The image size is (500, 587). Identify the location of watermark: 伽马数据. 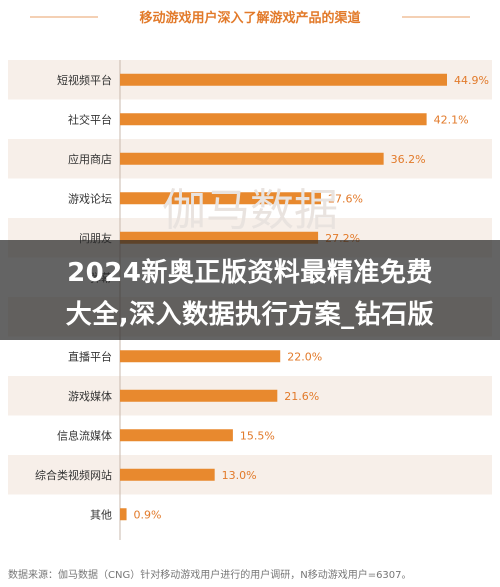
(250, 210).